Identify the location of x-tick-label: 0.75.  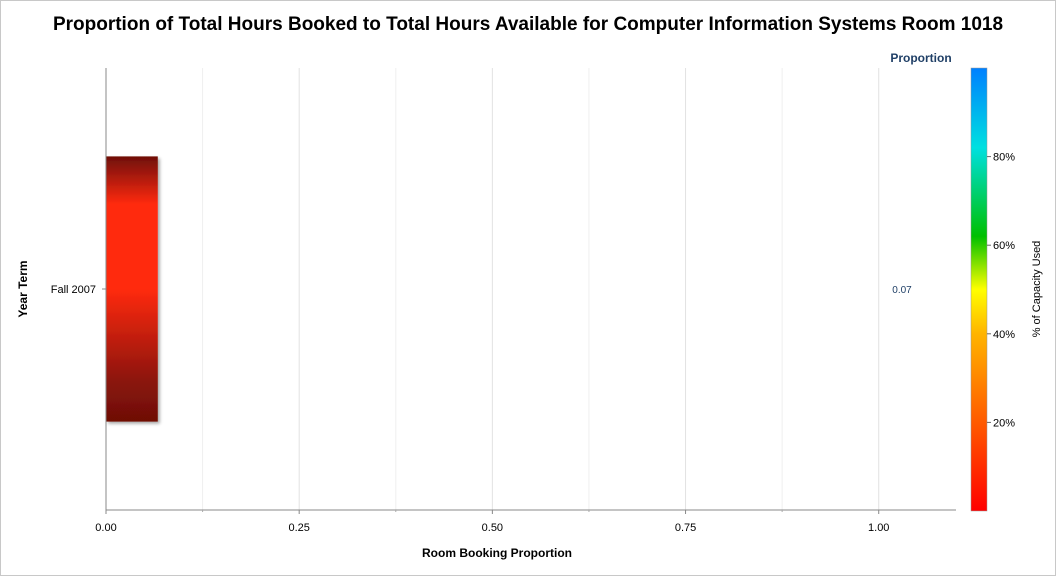
(685, 528).